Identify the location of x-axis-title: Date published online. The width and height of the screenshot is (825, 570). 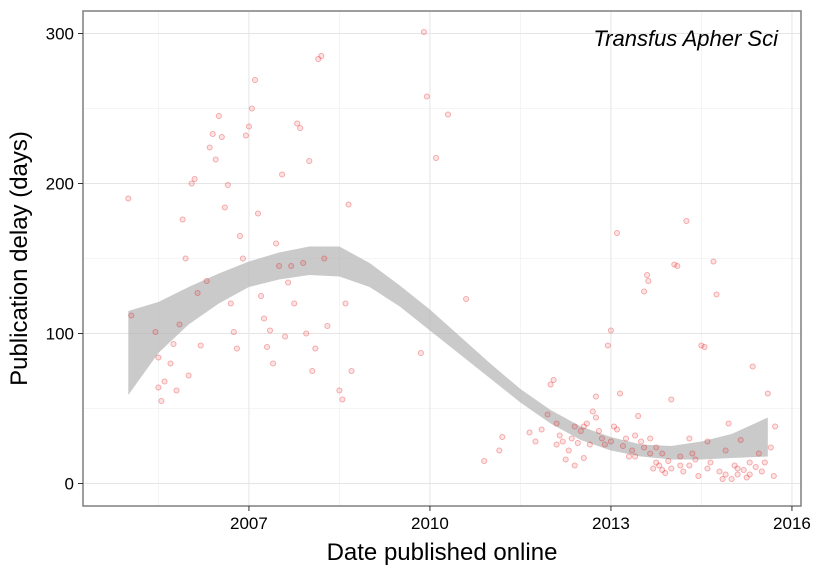
(442, 552).